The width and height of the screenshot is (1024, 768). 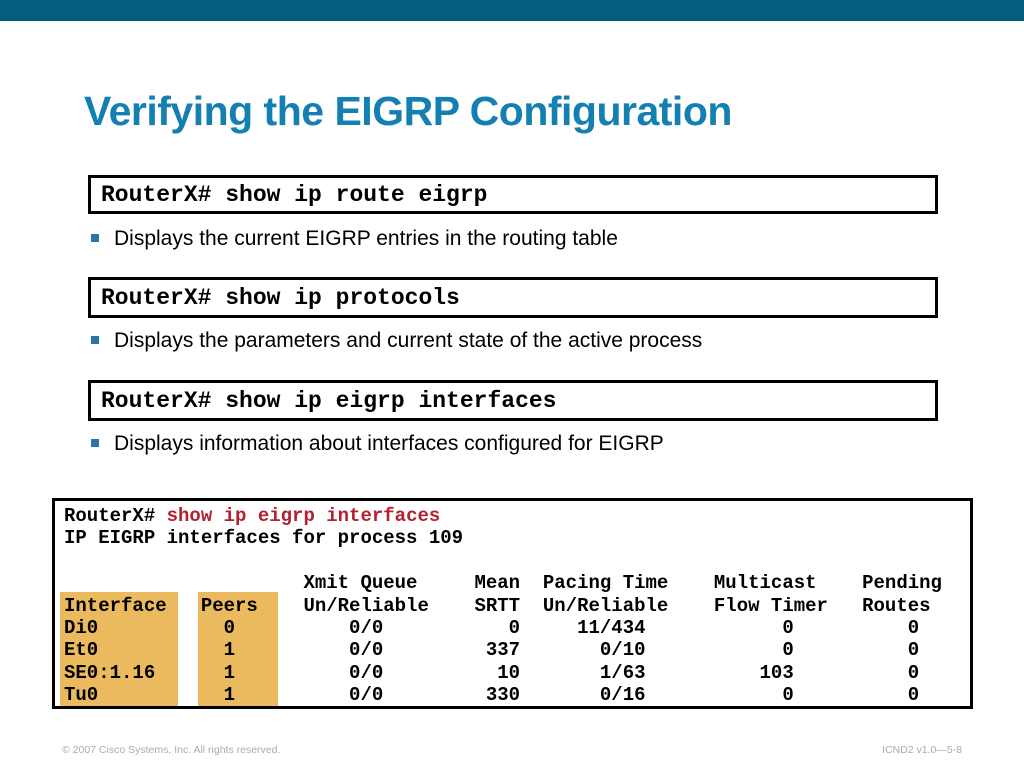 I want to click on console-process-line: IP EIGRP interfaces for process 109, so click(x=264, y=538).